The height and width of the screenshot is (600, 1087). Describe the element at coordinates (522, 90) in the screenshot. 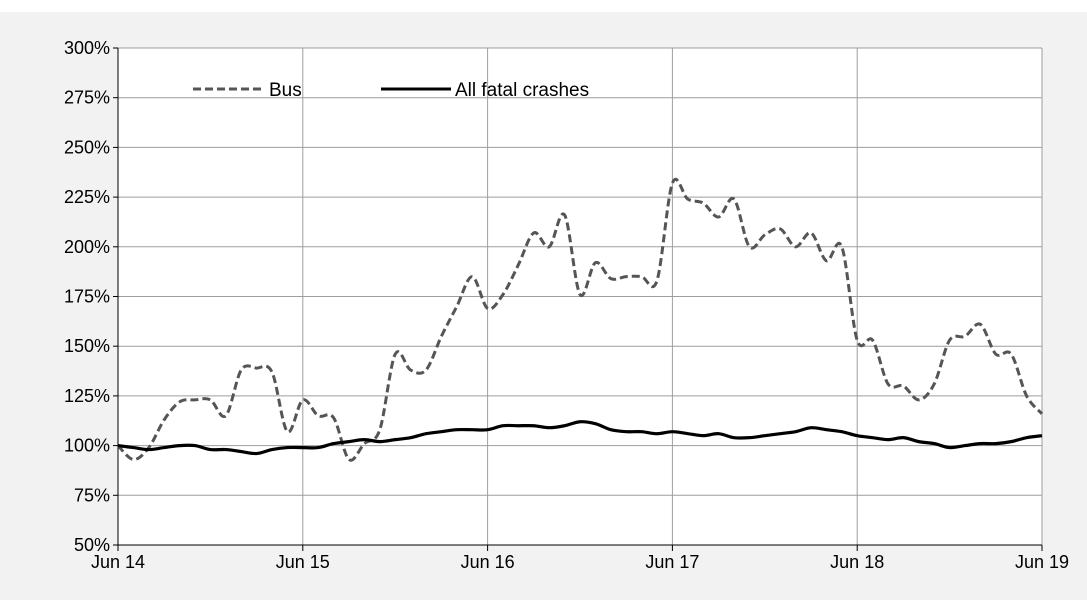

I see `legend-label-all-fatal-crashes: All fatal crashes` at that location.